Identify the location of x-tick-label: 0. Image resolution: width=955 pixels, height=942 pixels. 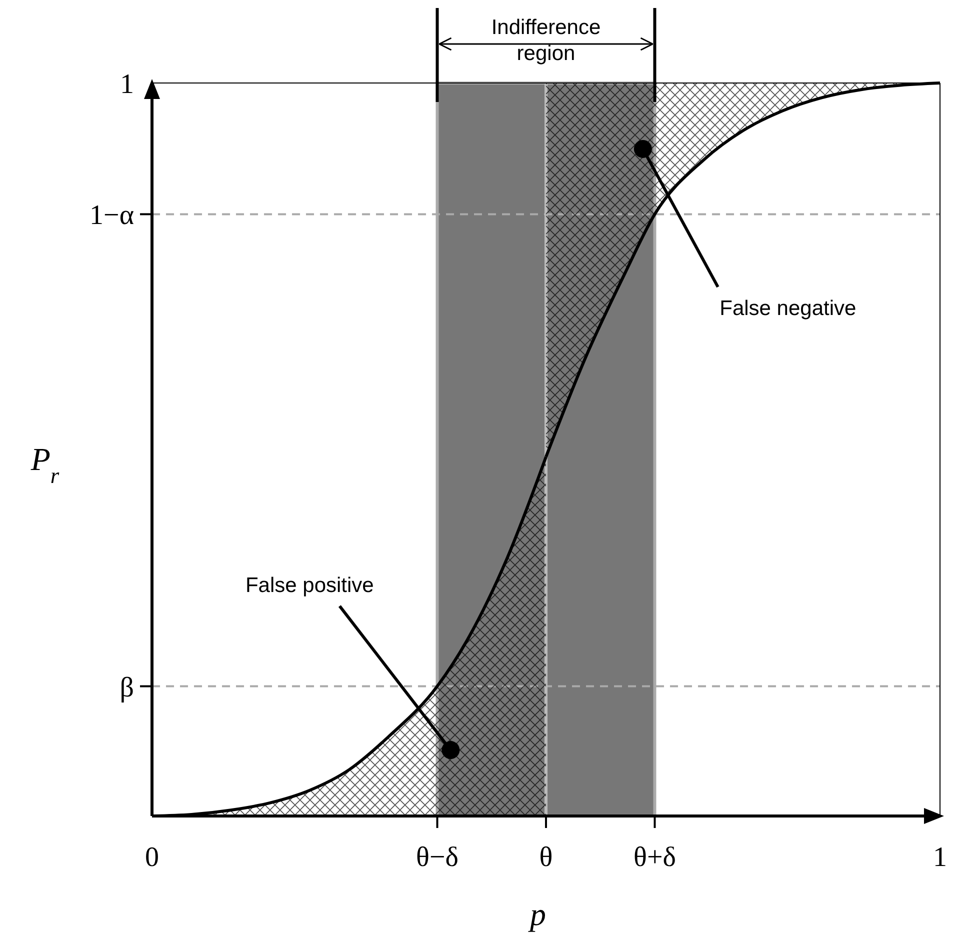
(152, 857).